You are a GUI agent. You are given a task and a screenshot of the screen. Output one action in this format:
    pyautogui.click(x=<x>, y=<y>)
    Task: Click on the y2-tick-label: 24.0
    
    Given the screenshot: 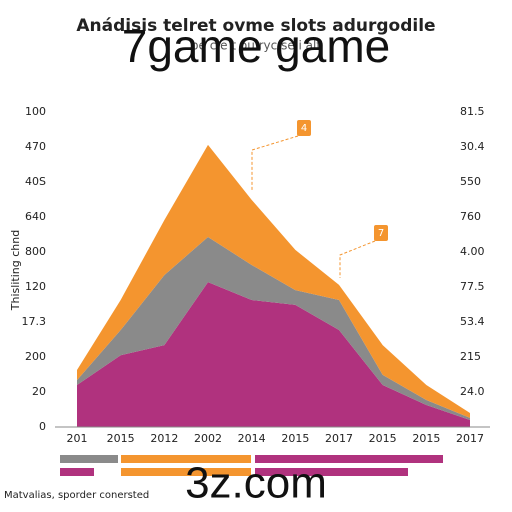 What is the action you would take?
    pyautogui.click(x=472, y=391)
    